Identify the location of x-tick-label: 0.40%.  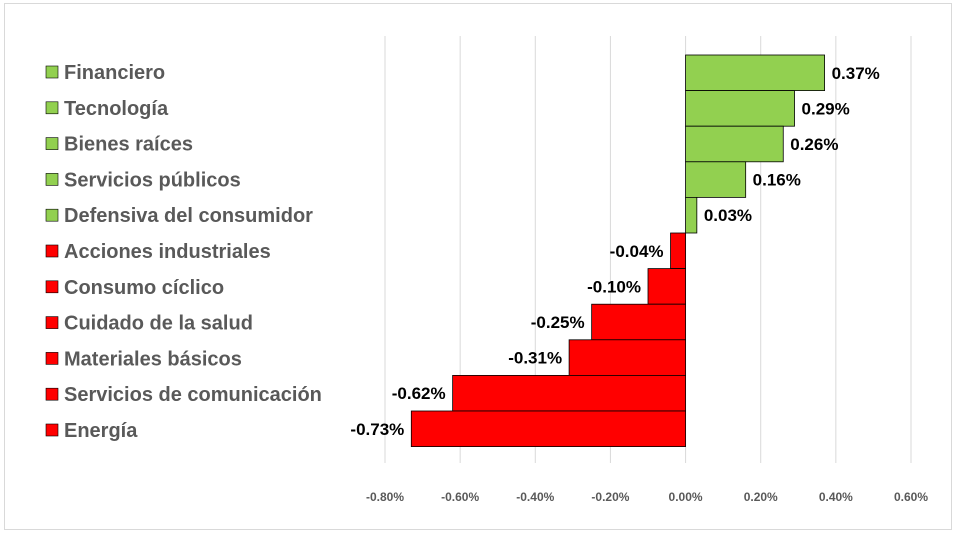
(836, 497).